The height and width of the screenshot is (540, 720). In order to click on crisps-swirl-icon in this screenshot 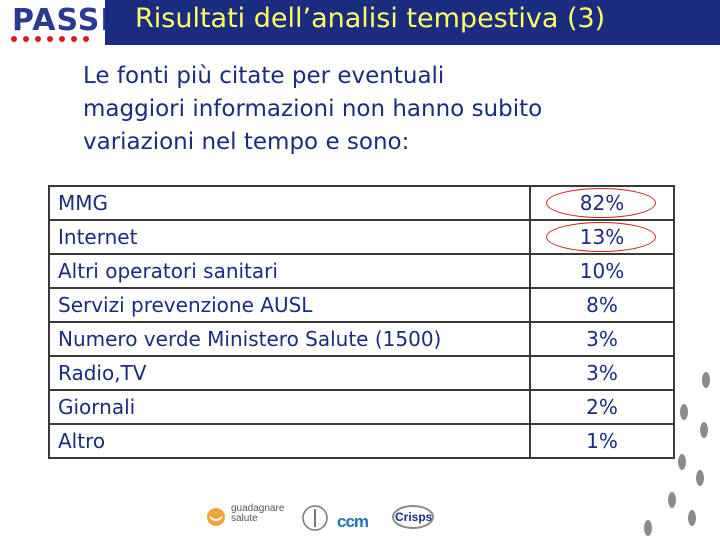, I will do `click(413, 517)`.